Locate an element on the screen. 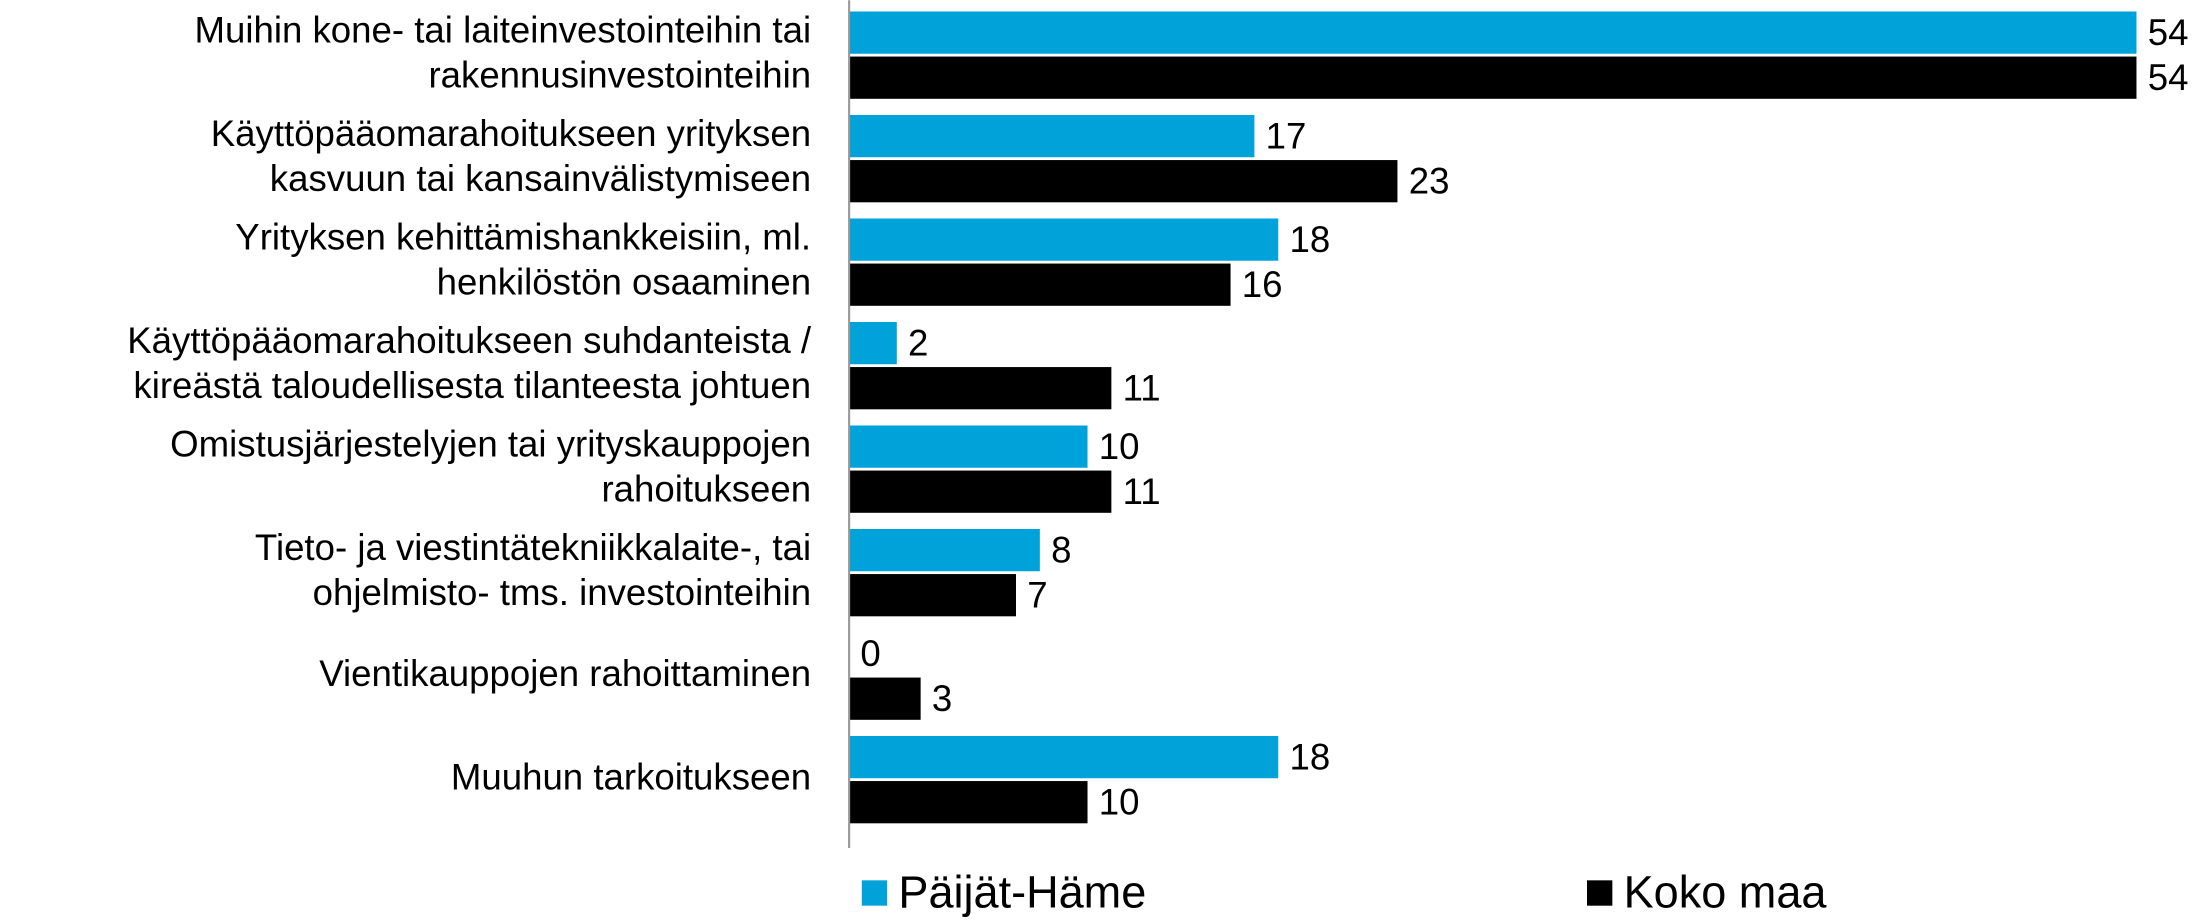 The height and width of the screenshot is (920, 2208). value-label: 2 is located at coordinates (918, 343).